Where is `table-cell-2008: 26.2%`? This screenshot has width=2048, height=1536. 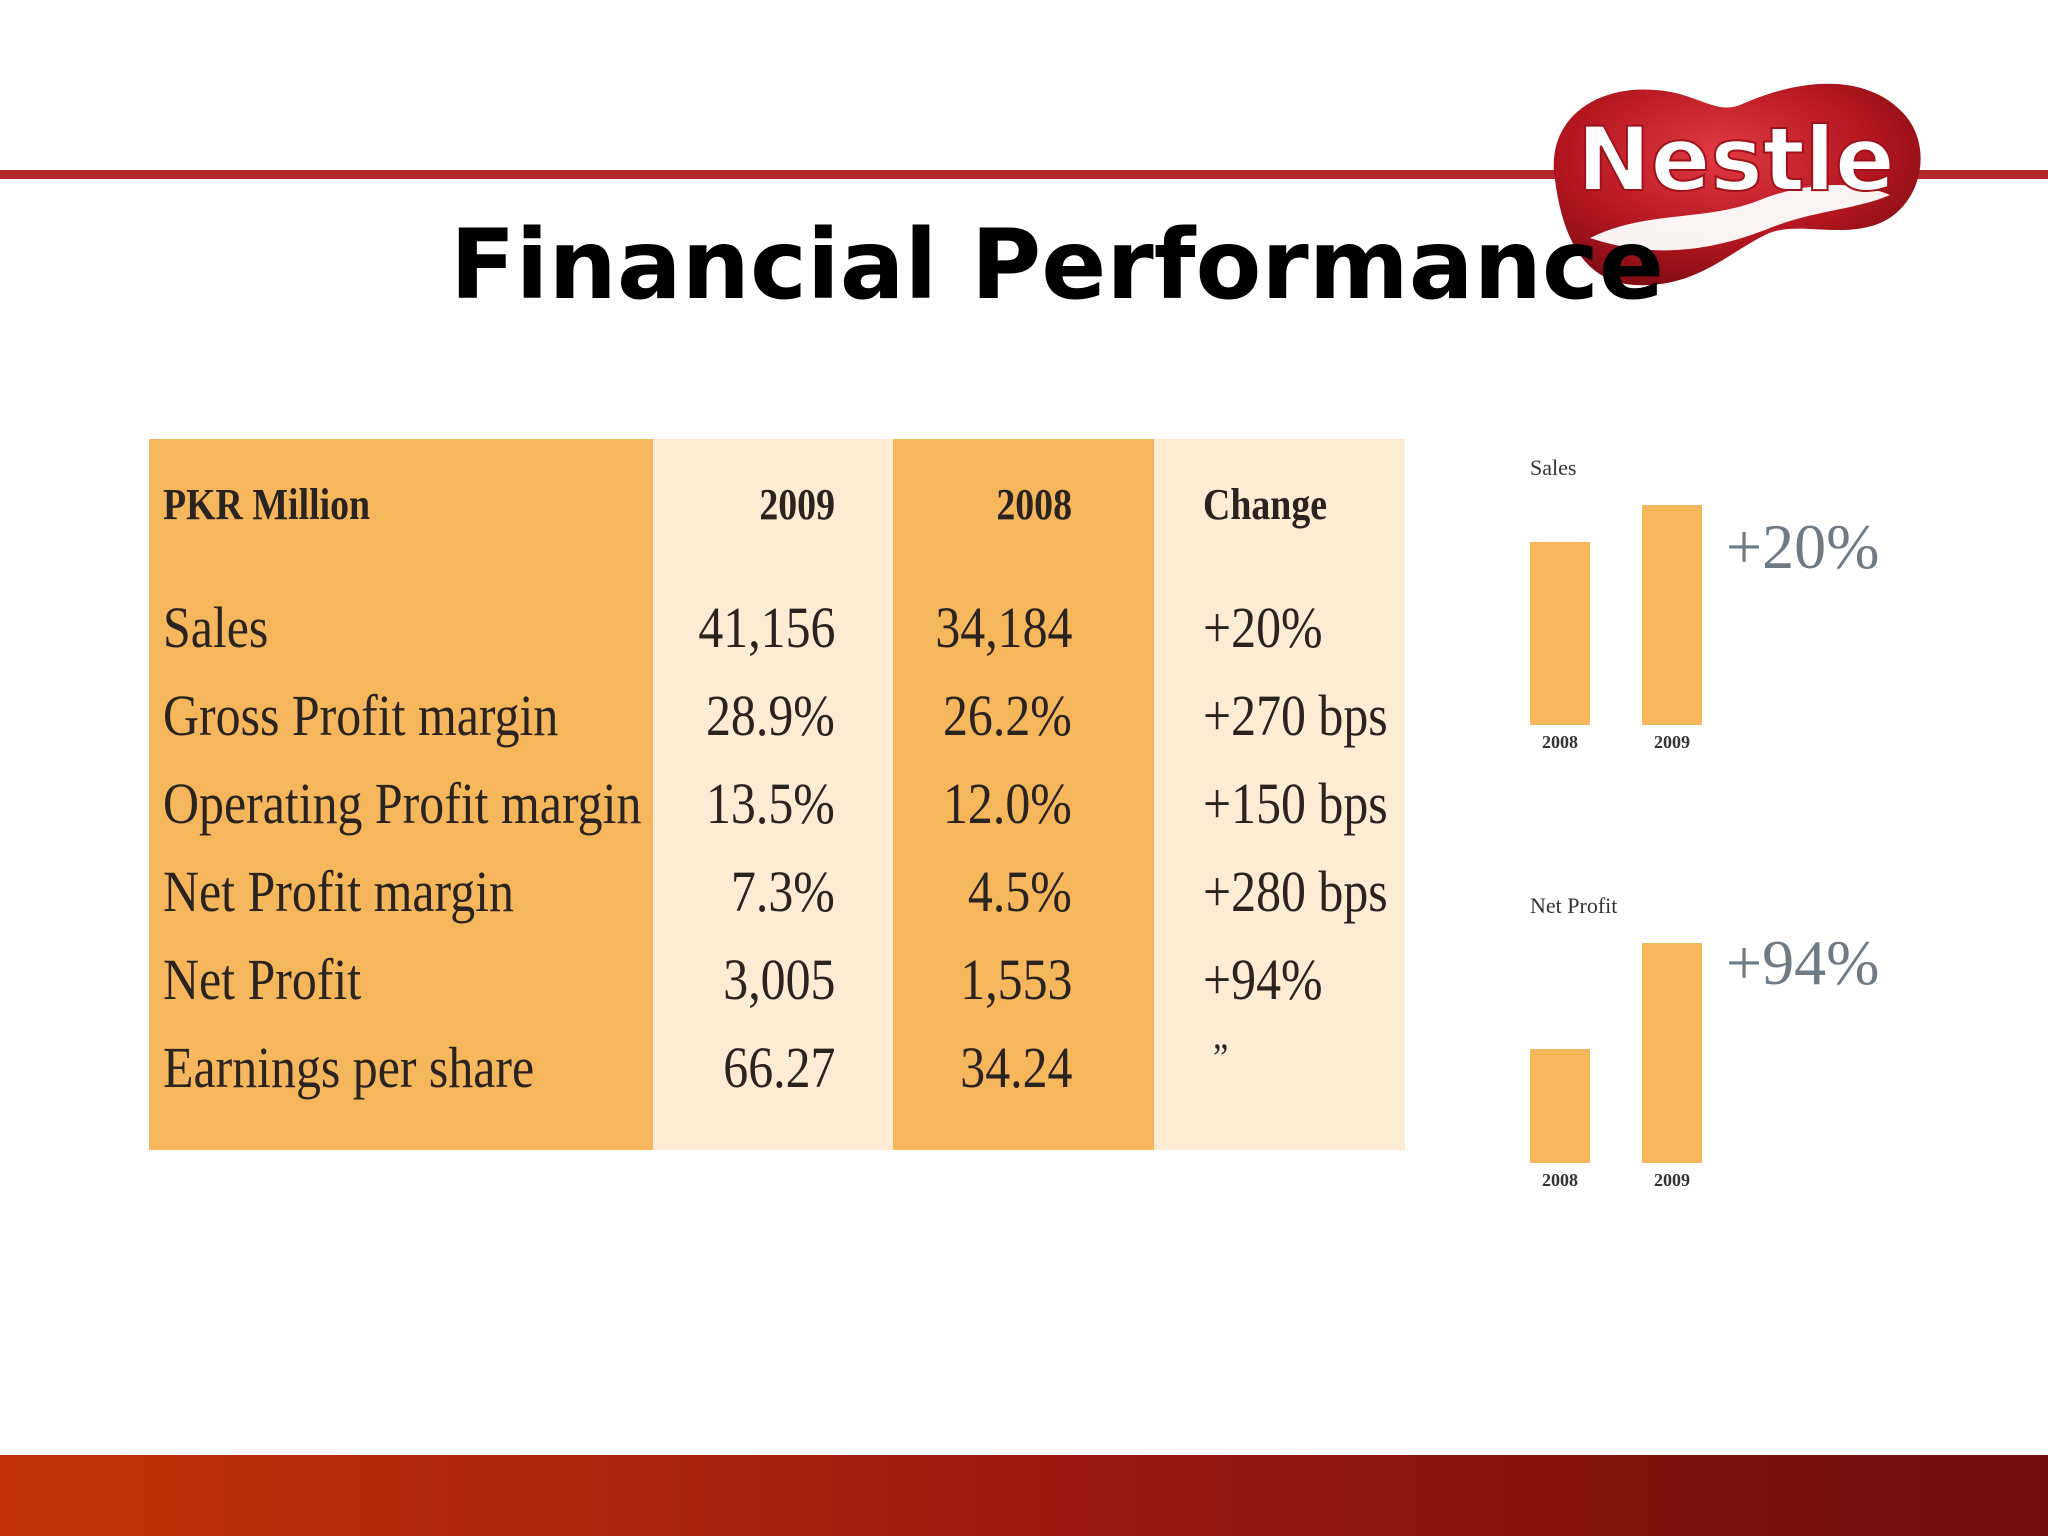
table-cell-2008: 26.2% is located at coordinates (1007, 715).